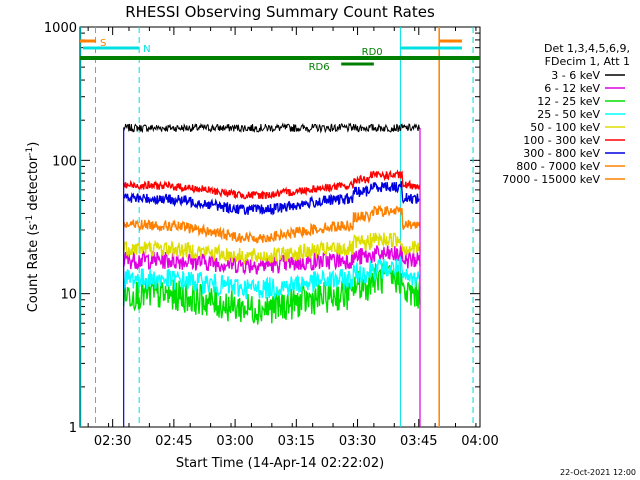 This screenshot has height=480, width=640. What do you see at coordinates (280, 463) in the screenshot?
I see `x-axis-label: Start Time (14-Apr-14 02:22:02)` at bounding box center [280, 463].